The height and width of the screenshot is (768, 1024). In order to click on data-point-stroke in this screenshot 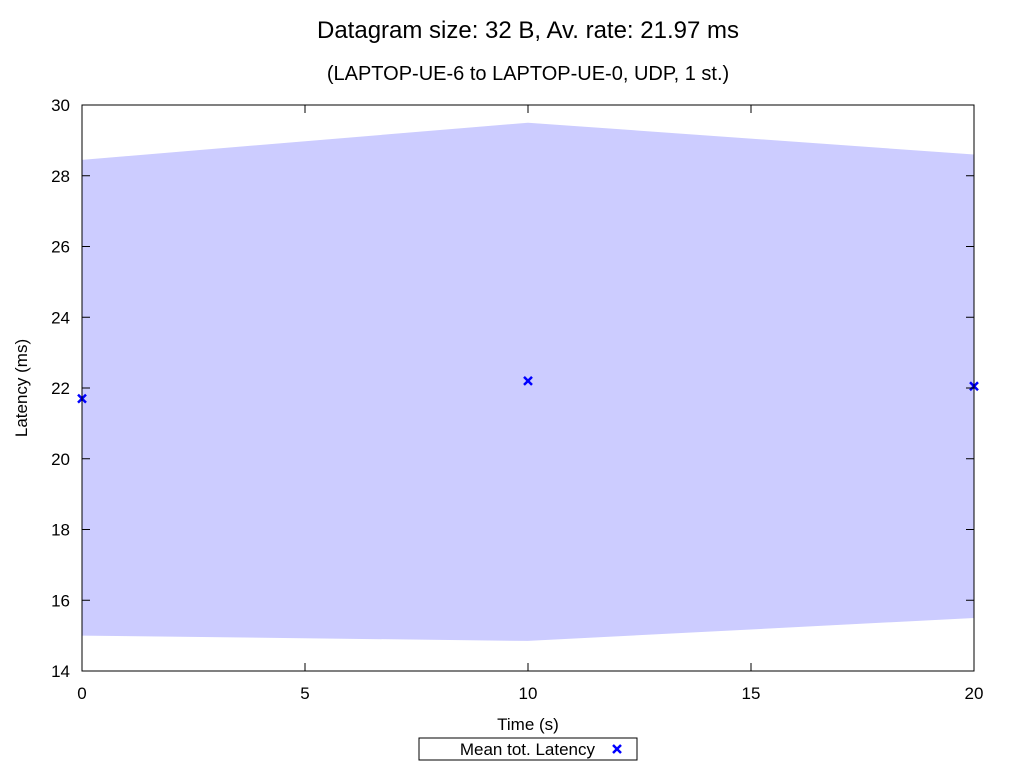, I will do `click(528, 381)`.